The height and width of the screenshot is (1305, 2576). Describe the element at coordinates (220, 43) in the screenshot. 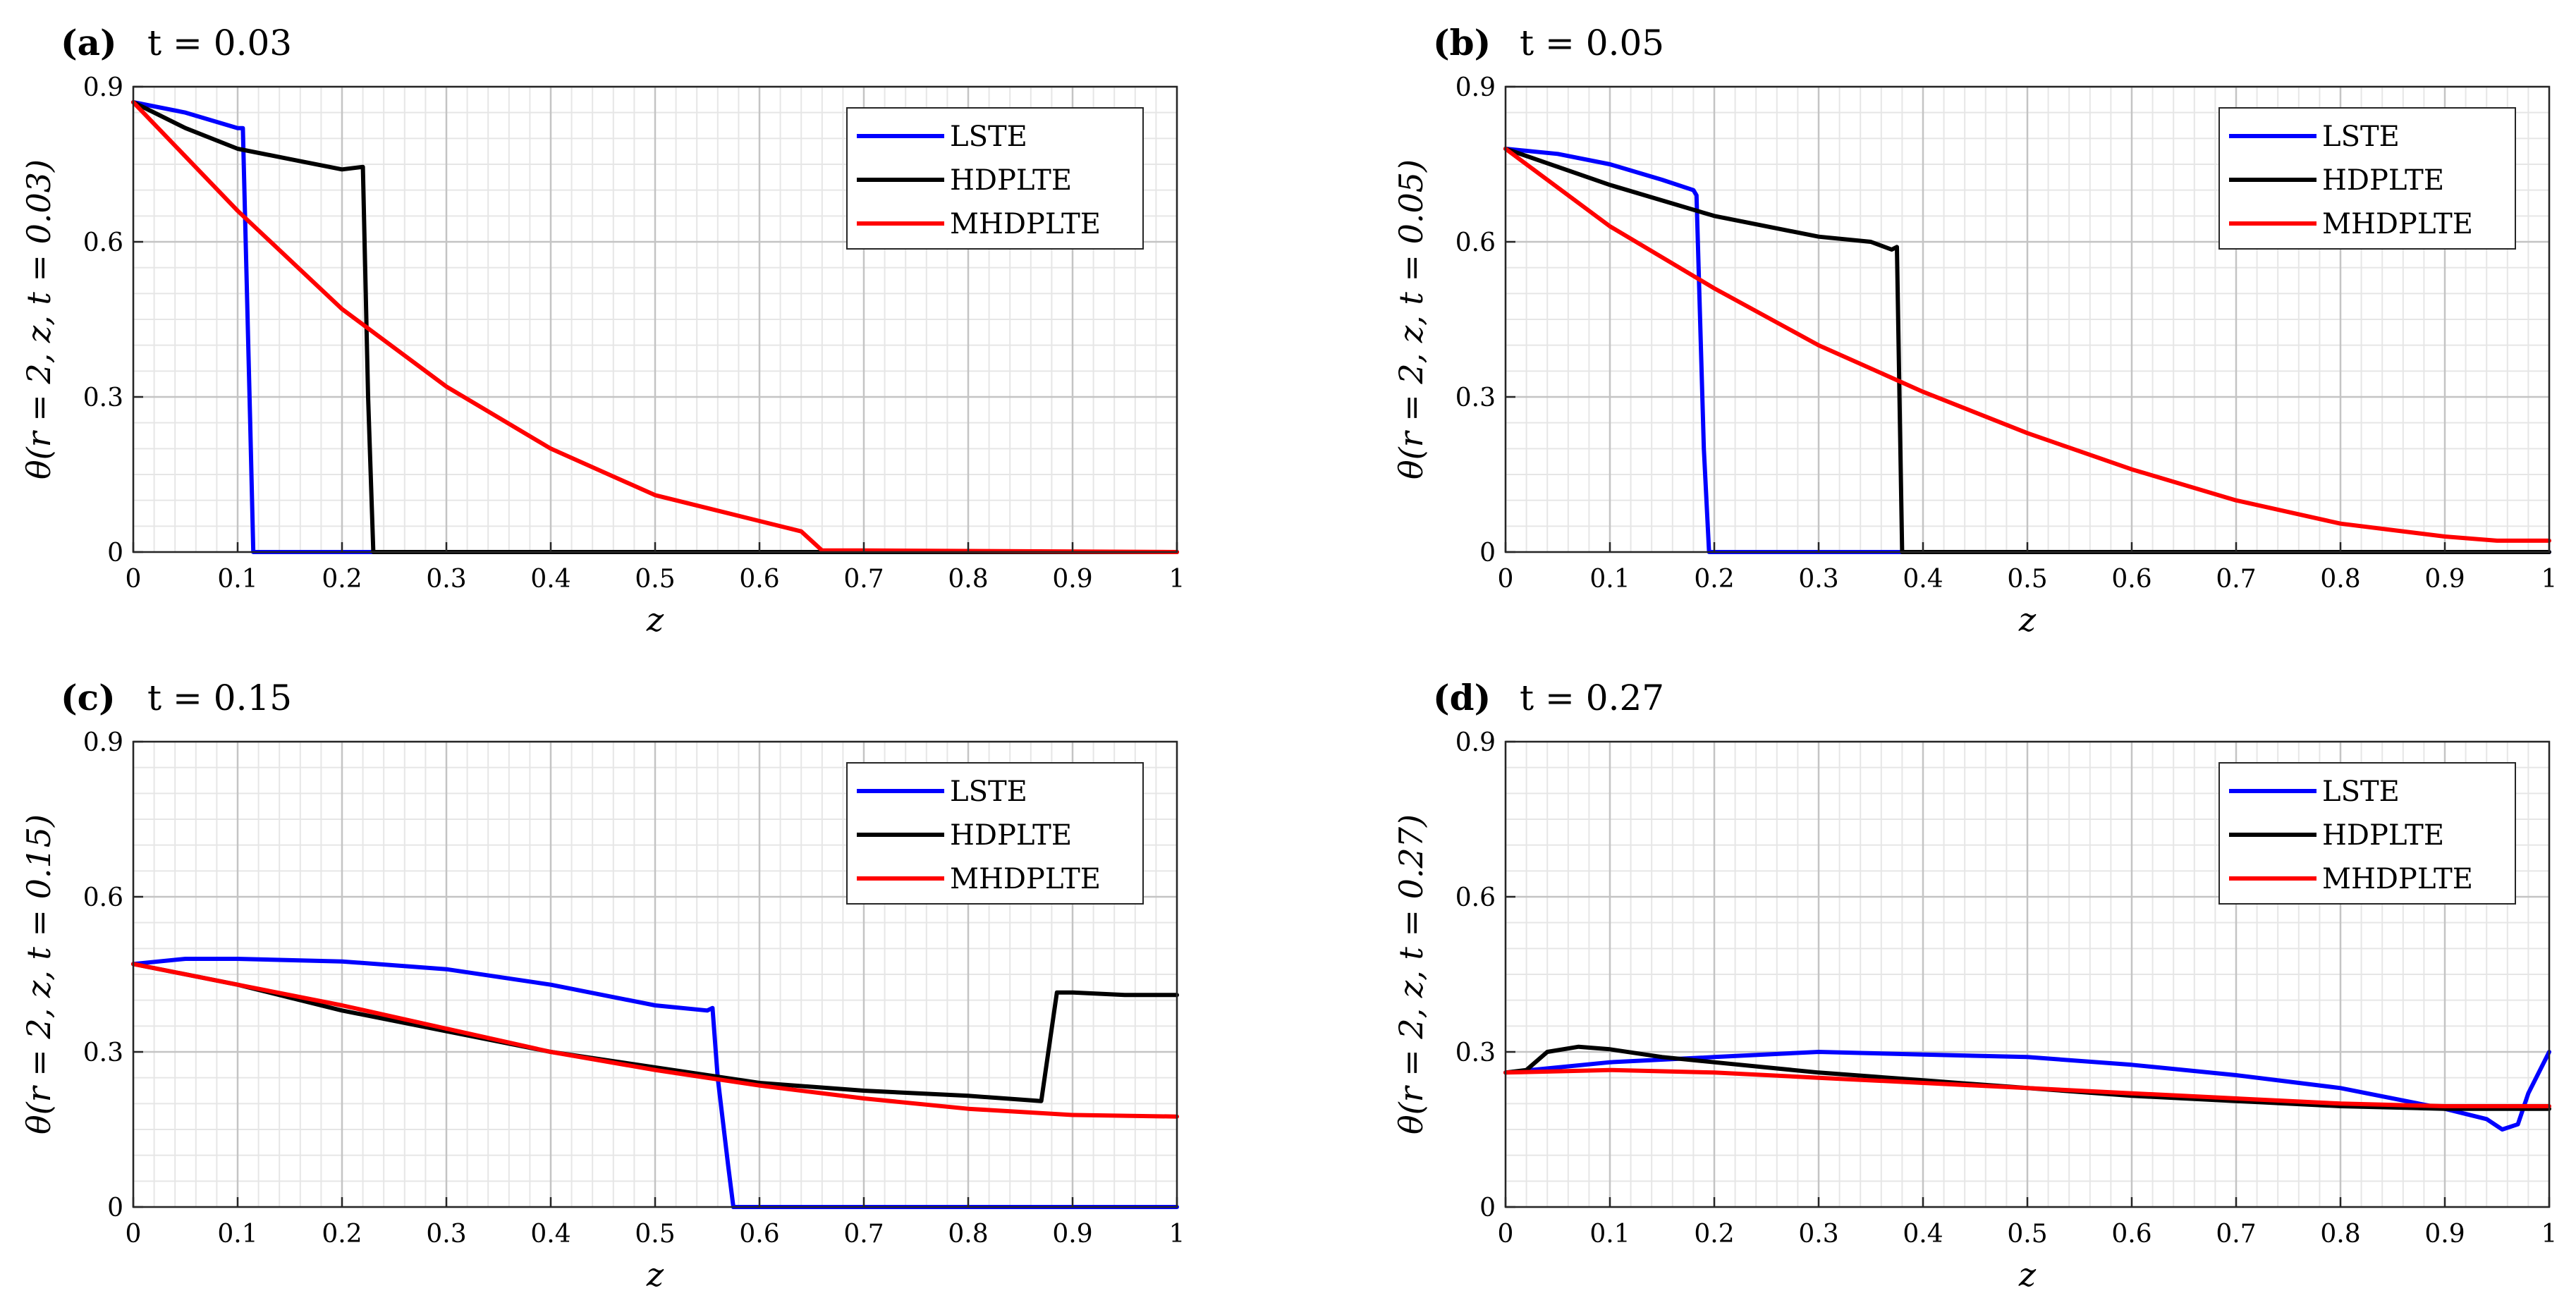

I see `panel-title: t = 0.03` at that location.